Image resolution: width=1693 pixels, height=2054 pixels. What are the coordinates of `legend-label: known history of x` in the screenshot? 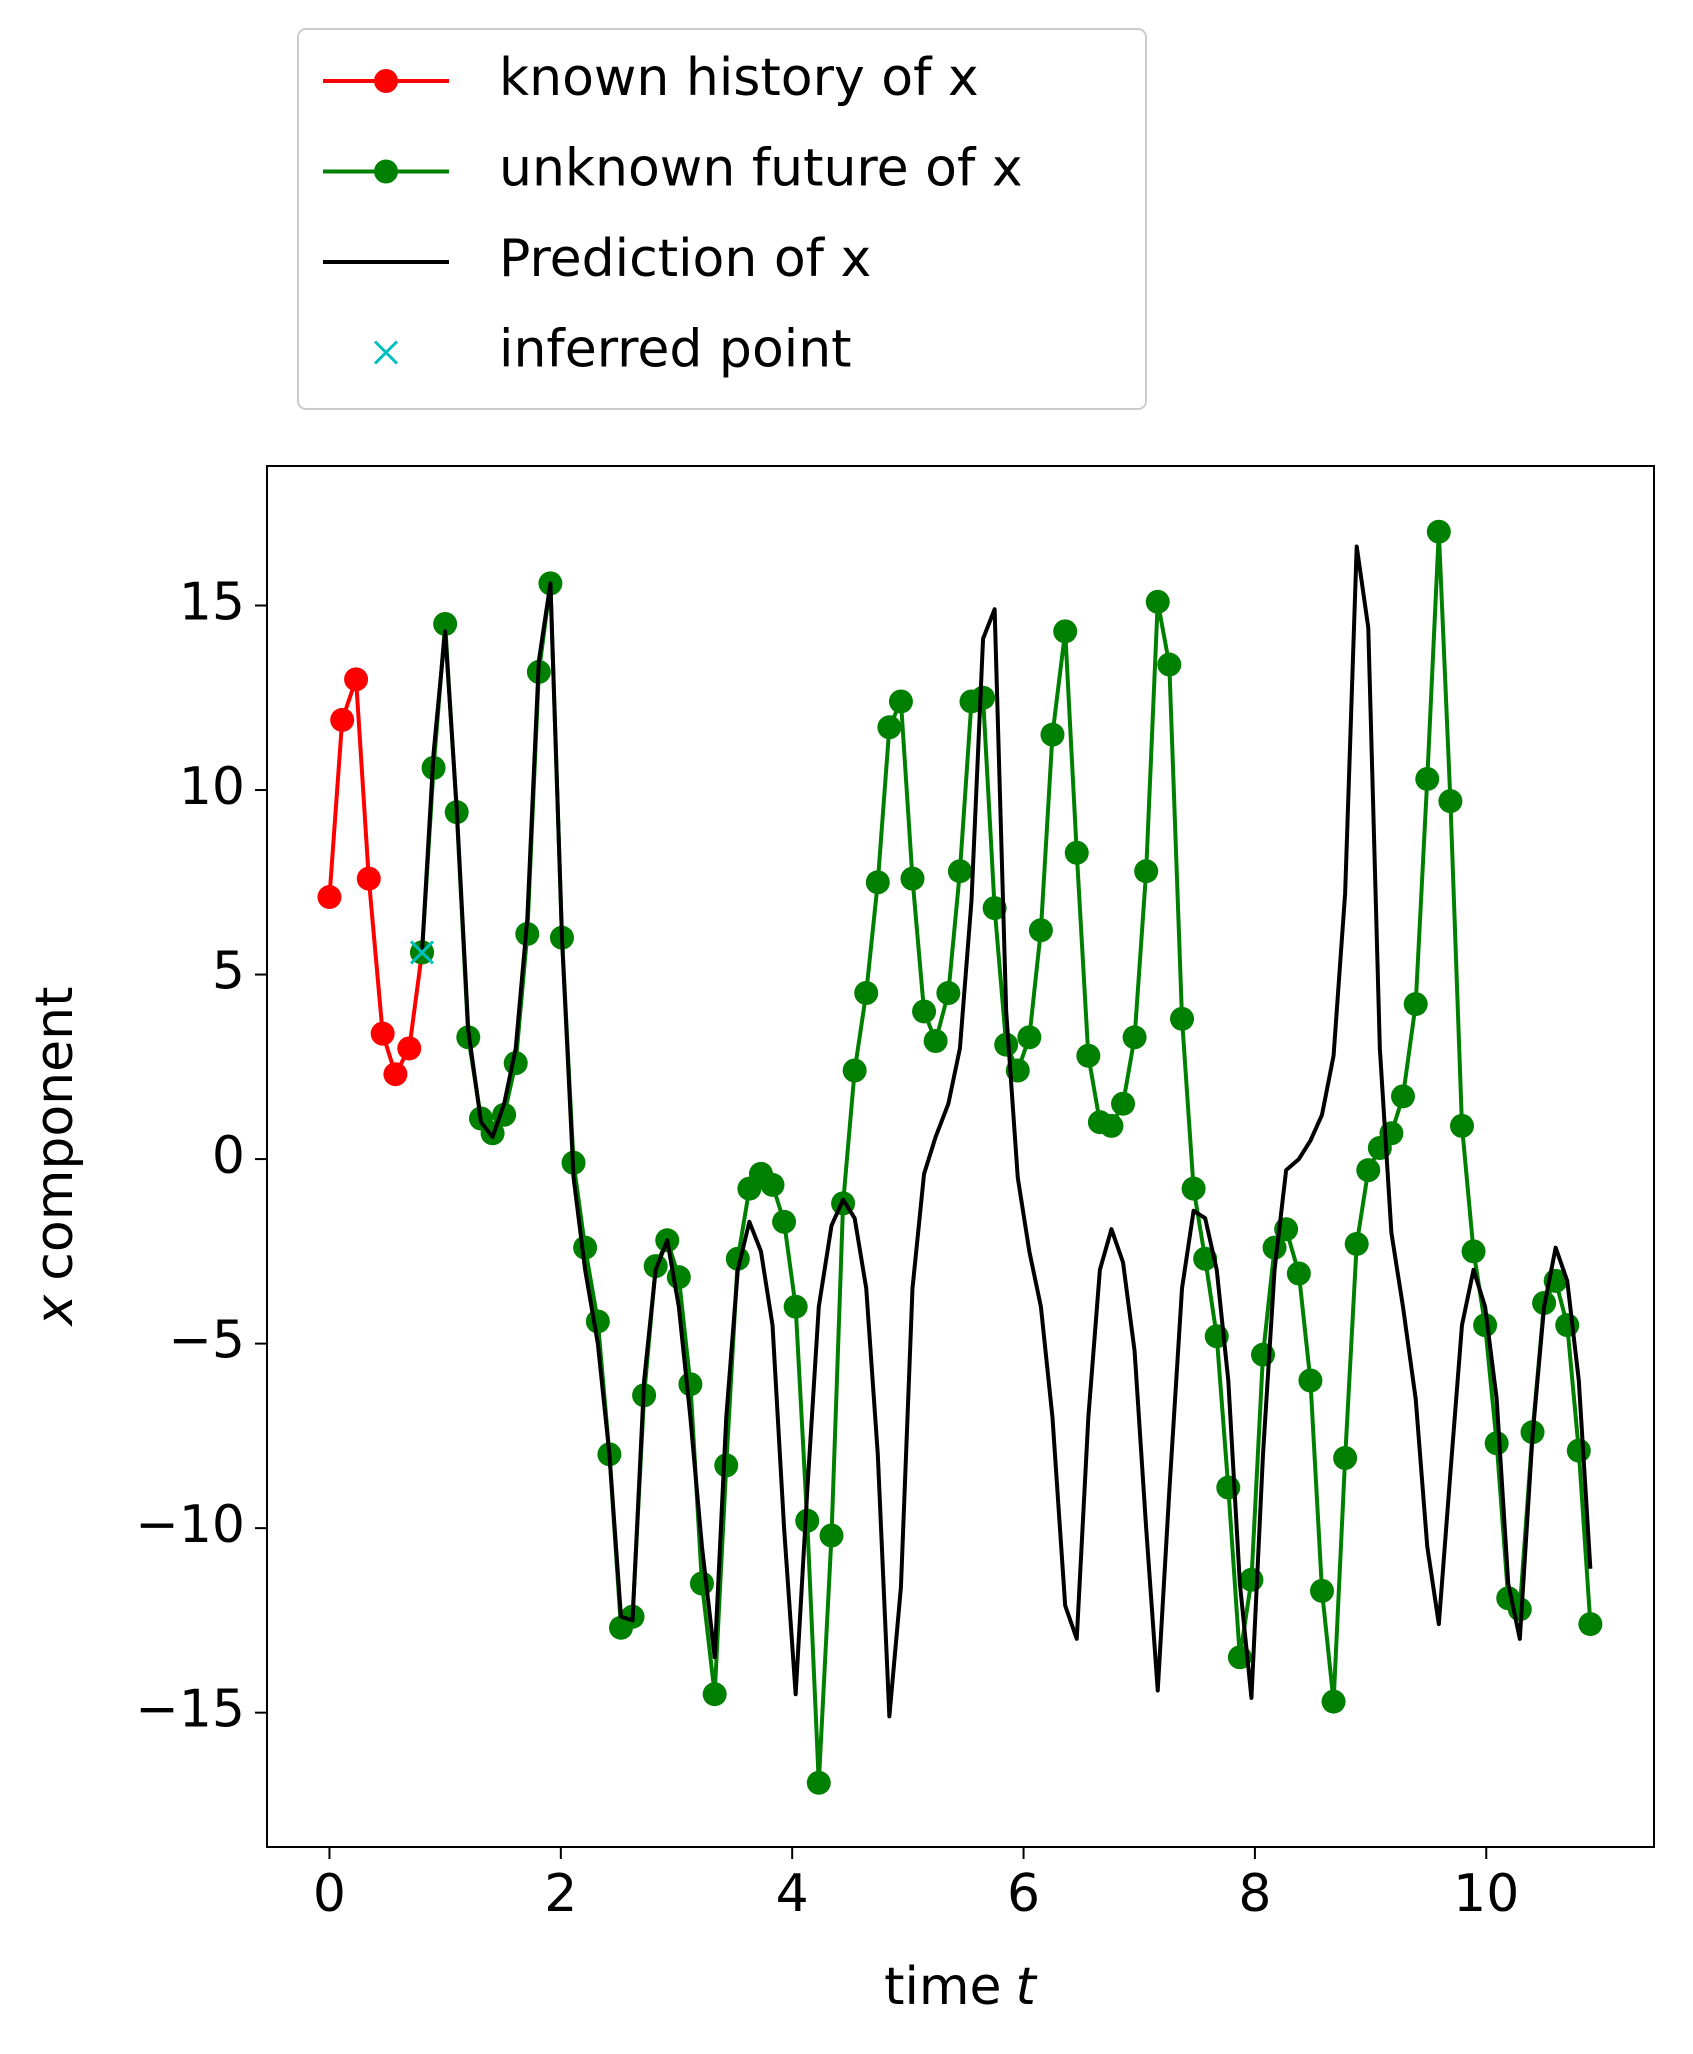 It's located at (739, 78).